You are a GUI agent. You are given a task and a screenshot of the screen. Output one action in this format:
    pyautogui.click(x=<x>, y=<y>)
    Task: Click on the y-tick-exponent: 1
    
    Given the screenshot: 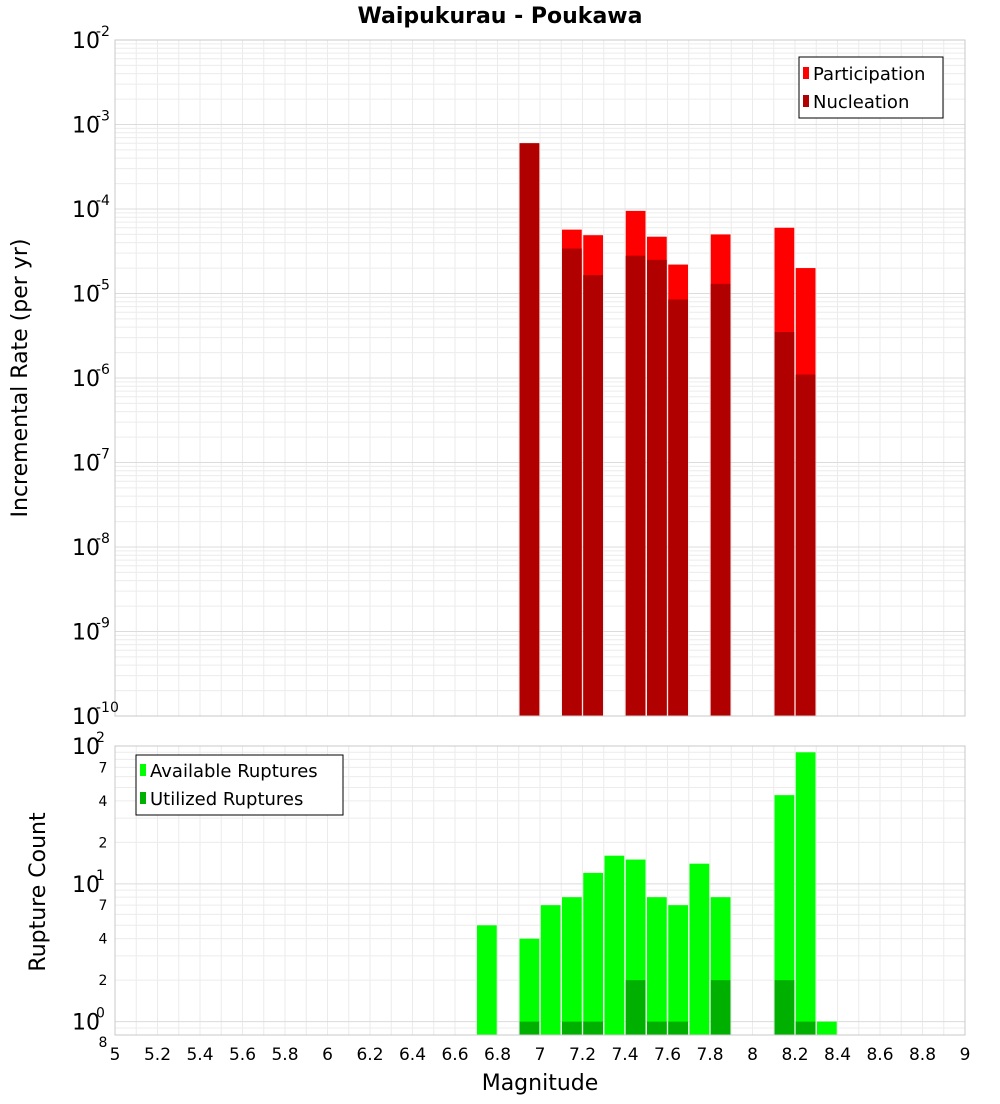 What is the action you would take?
    pyautogui.click(x=100, y=876)
    